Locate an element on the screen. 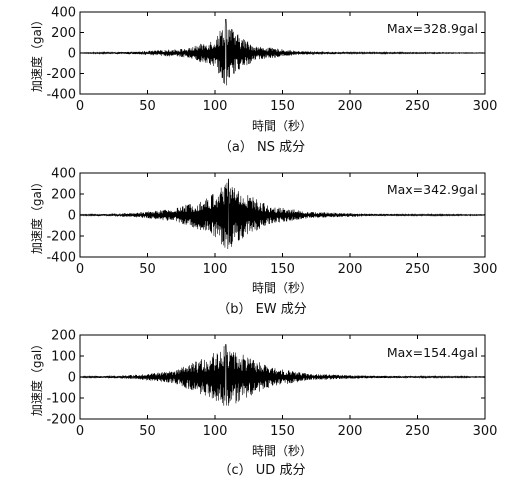 The width and height of the screenshot is (525, 485). max-annotation: Max=328.9gal is located at coordinates (432, 28).